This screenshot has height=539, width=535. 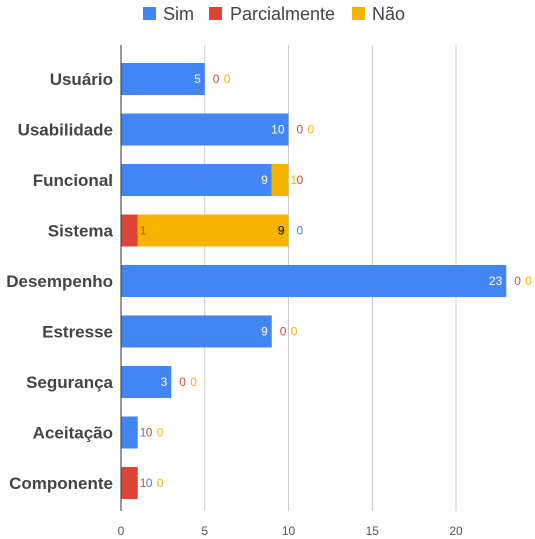 I want to click on category-label-seguranca: Segurança, so click(x=69, y=382).